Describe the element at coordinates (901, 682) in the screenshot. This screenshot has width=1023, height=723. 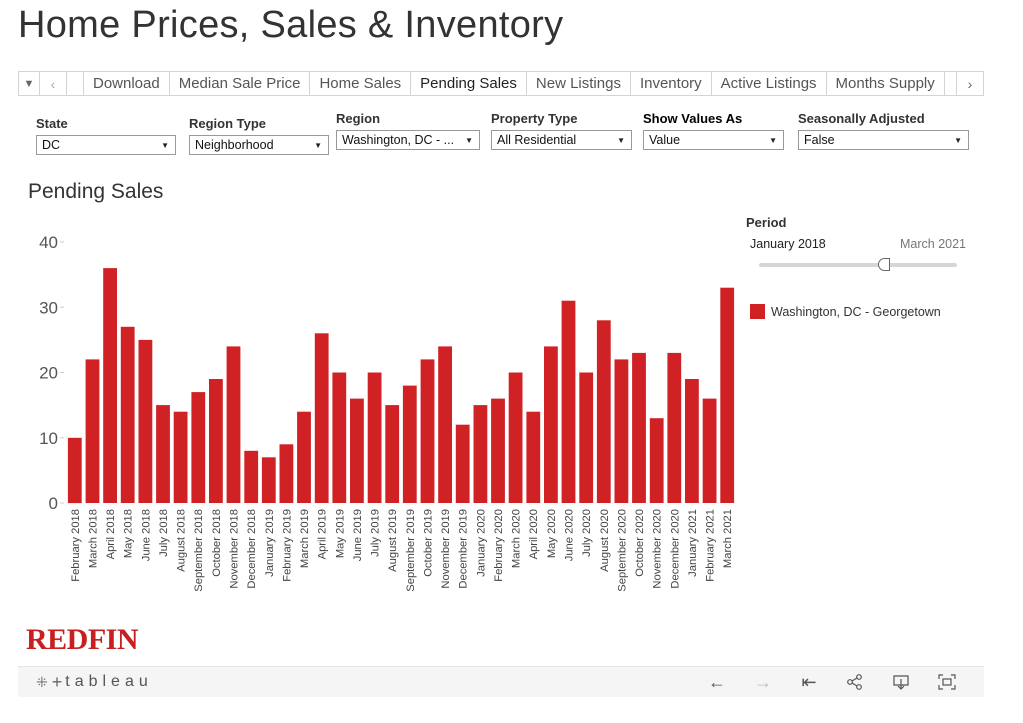
I see `download-icon` at that location.